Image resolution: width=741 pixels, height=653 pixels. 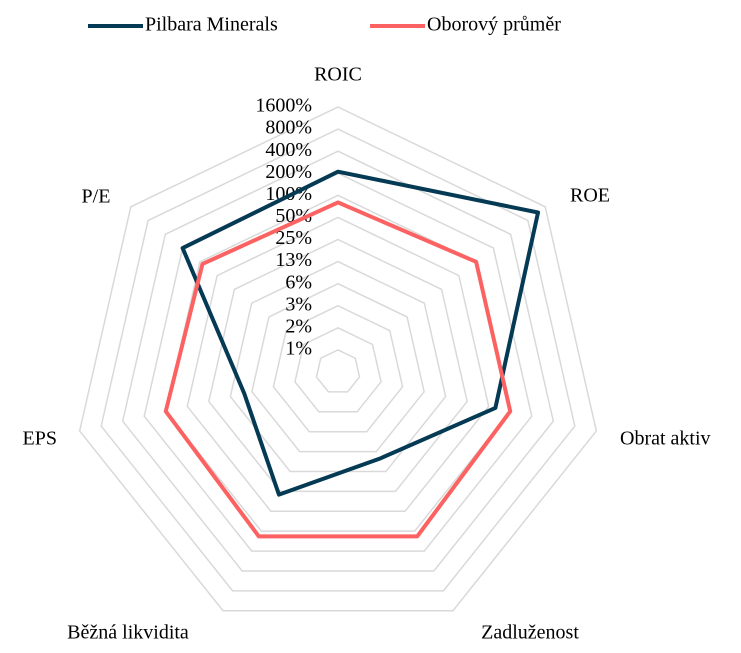 I want to click on y-tick-label: 2%, so click(x=298, y=326).